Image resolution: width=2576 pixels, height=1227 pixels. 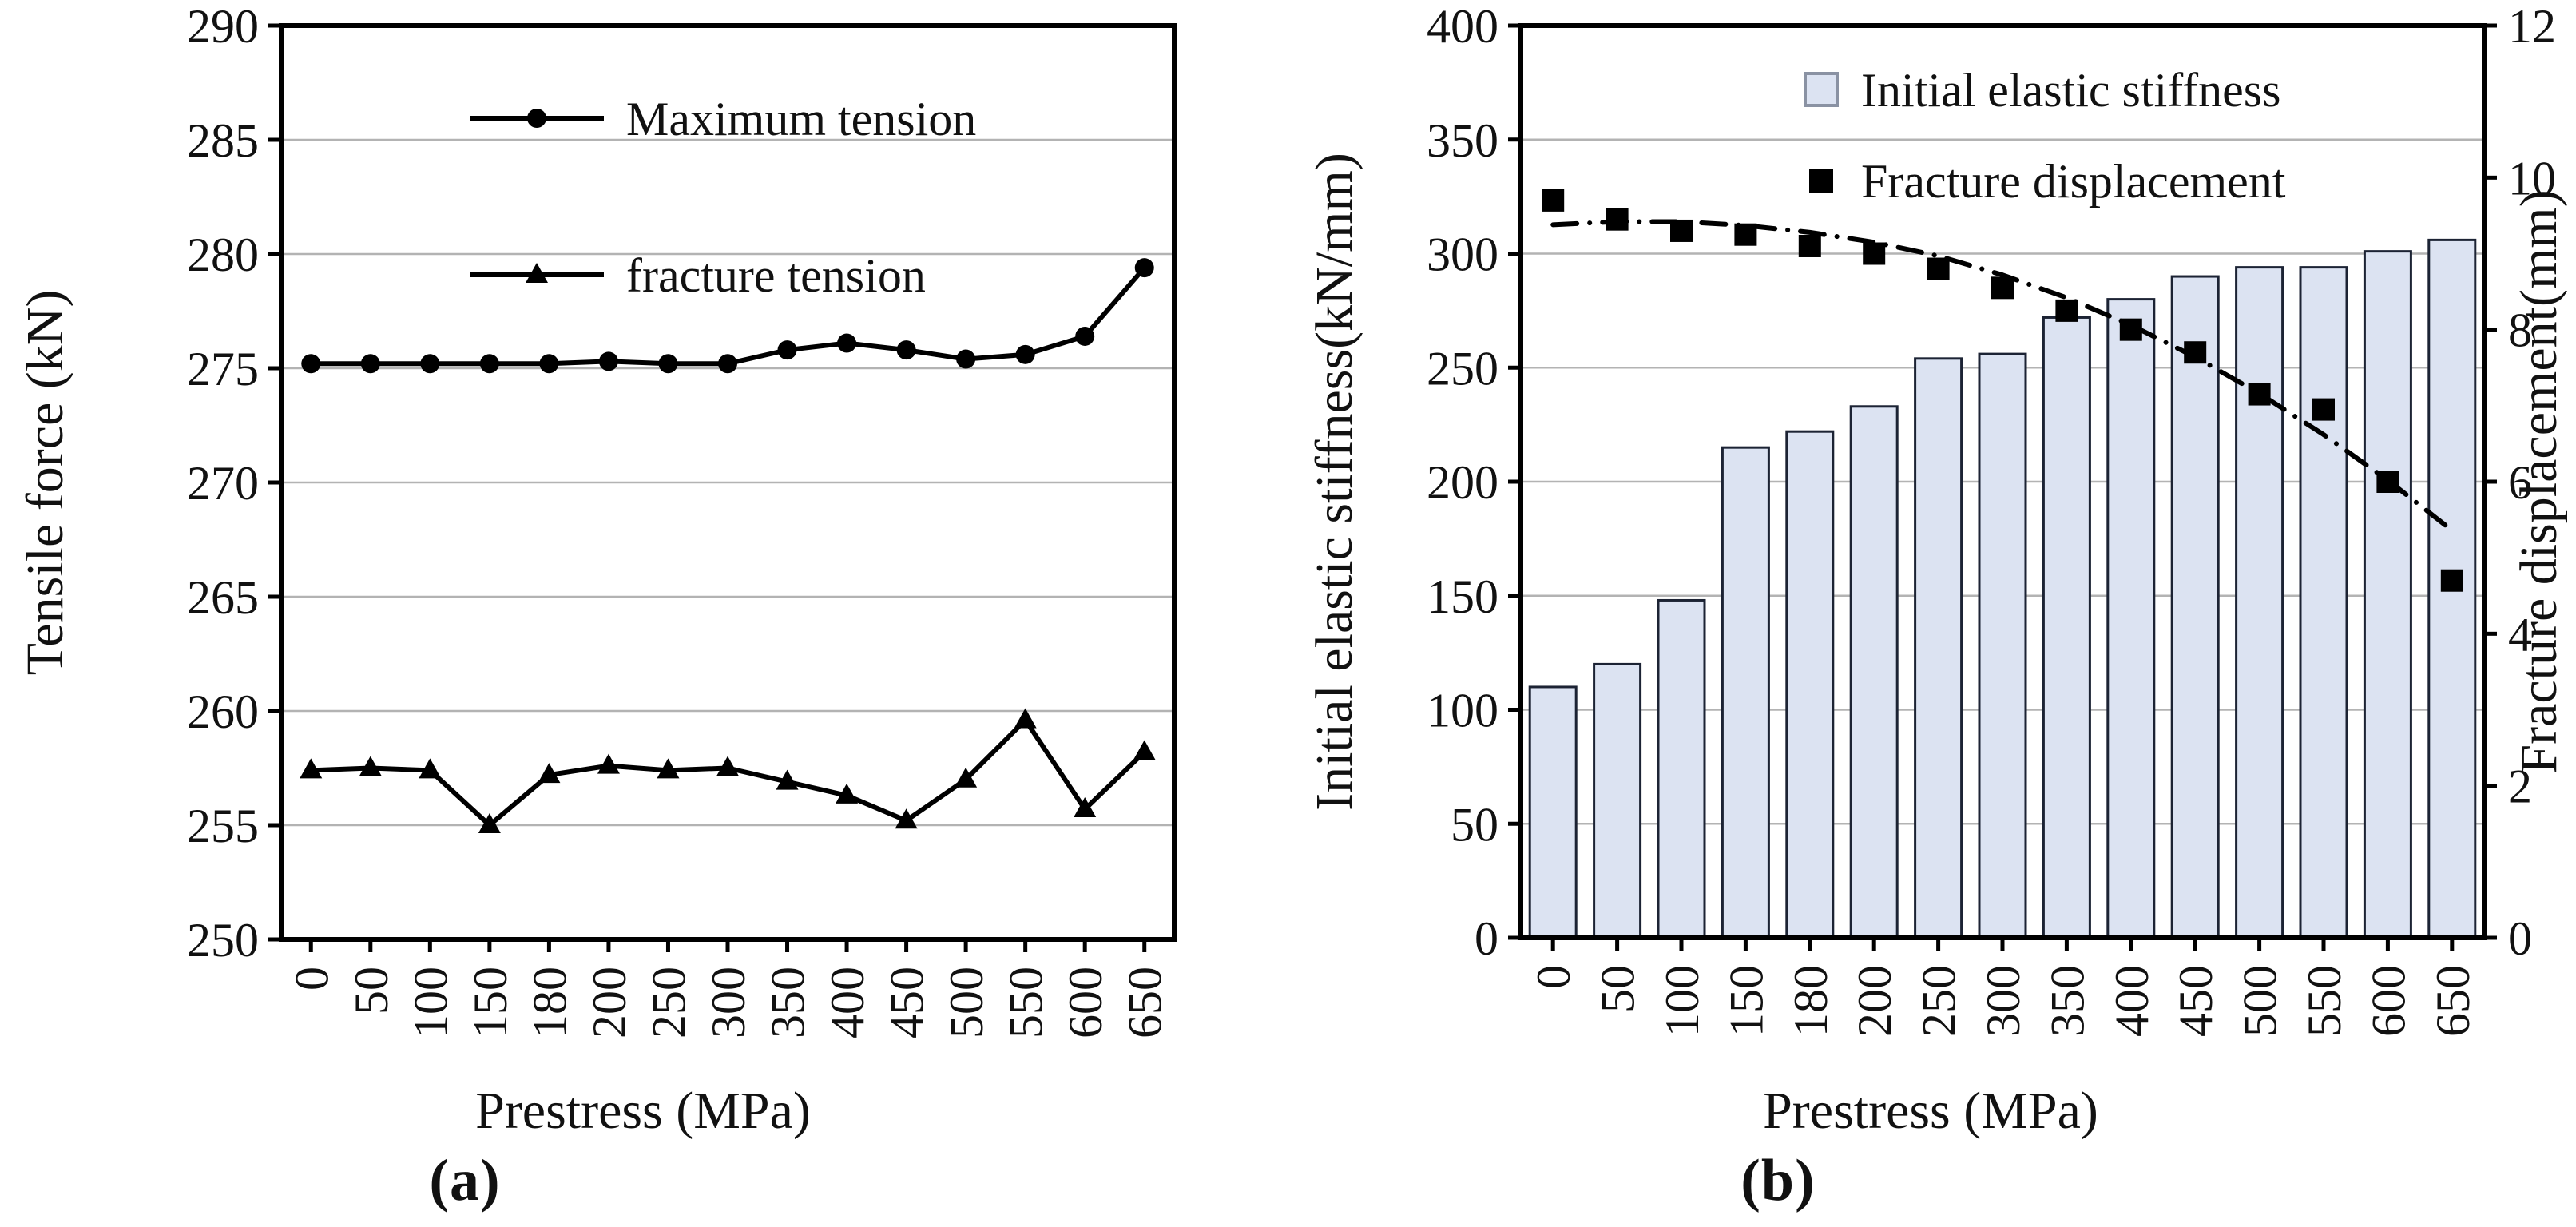 What do you see at coordinates (1334, 482) in the screenshot?
I see `y-left-axis-title: Initial elastic stiffness(kN/mm)` at bounding box center [1334, 482].